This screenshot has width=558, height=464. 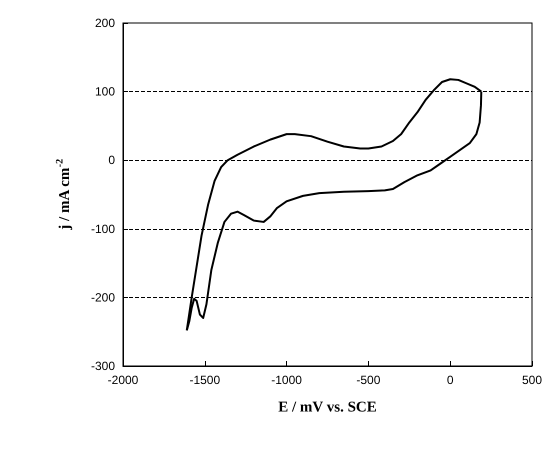 I want to click on y-tick-label: 100, so click(x=105, y=91).